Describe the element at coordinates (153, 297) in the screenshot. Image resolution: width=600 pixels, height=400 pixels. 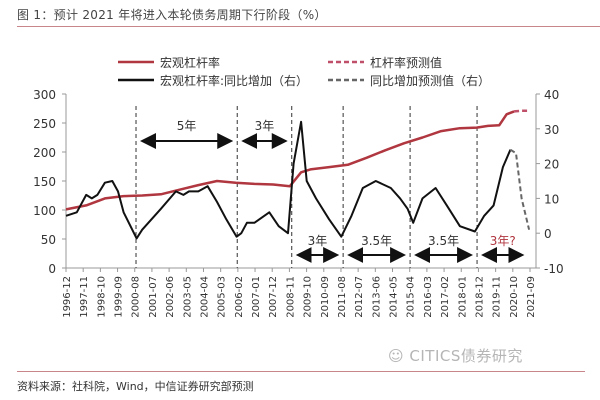
I see `x-tick-label: 2001-07` at that location.